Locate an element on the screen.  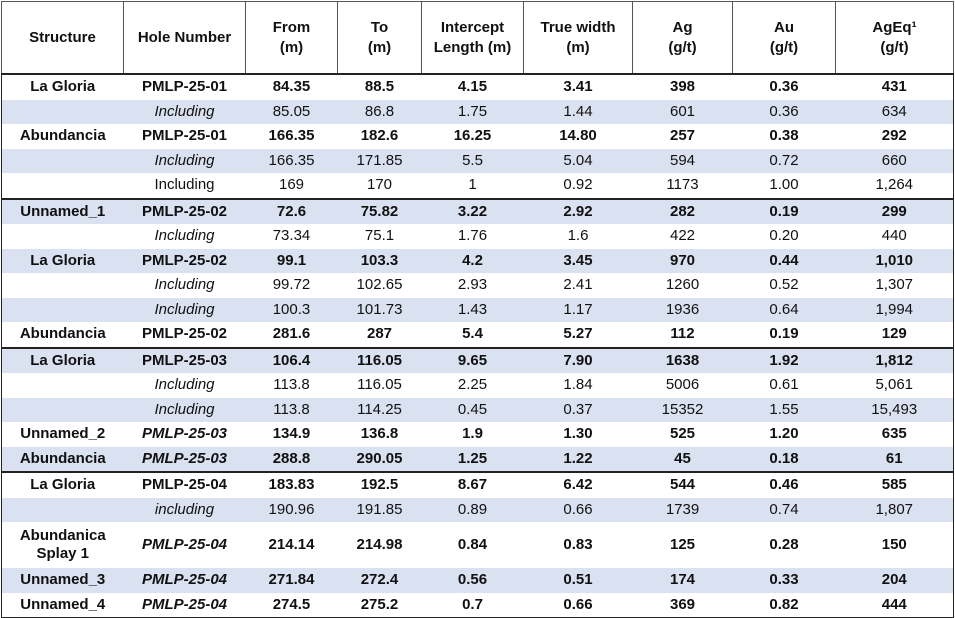
value-cell: 106.4 is located at coordinates (291, 359).